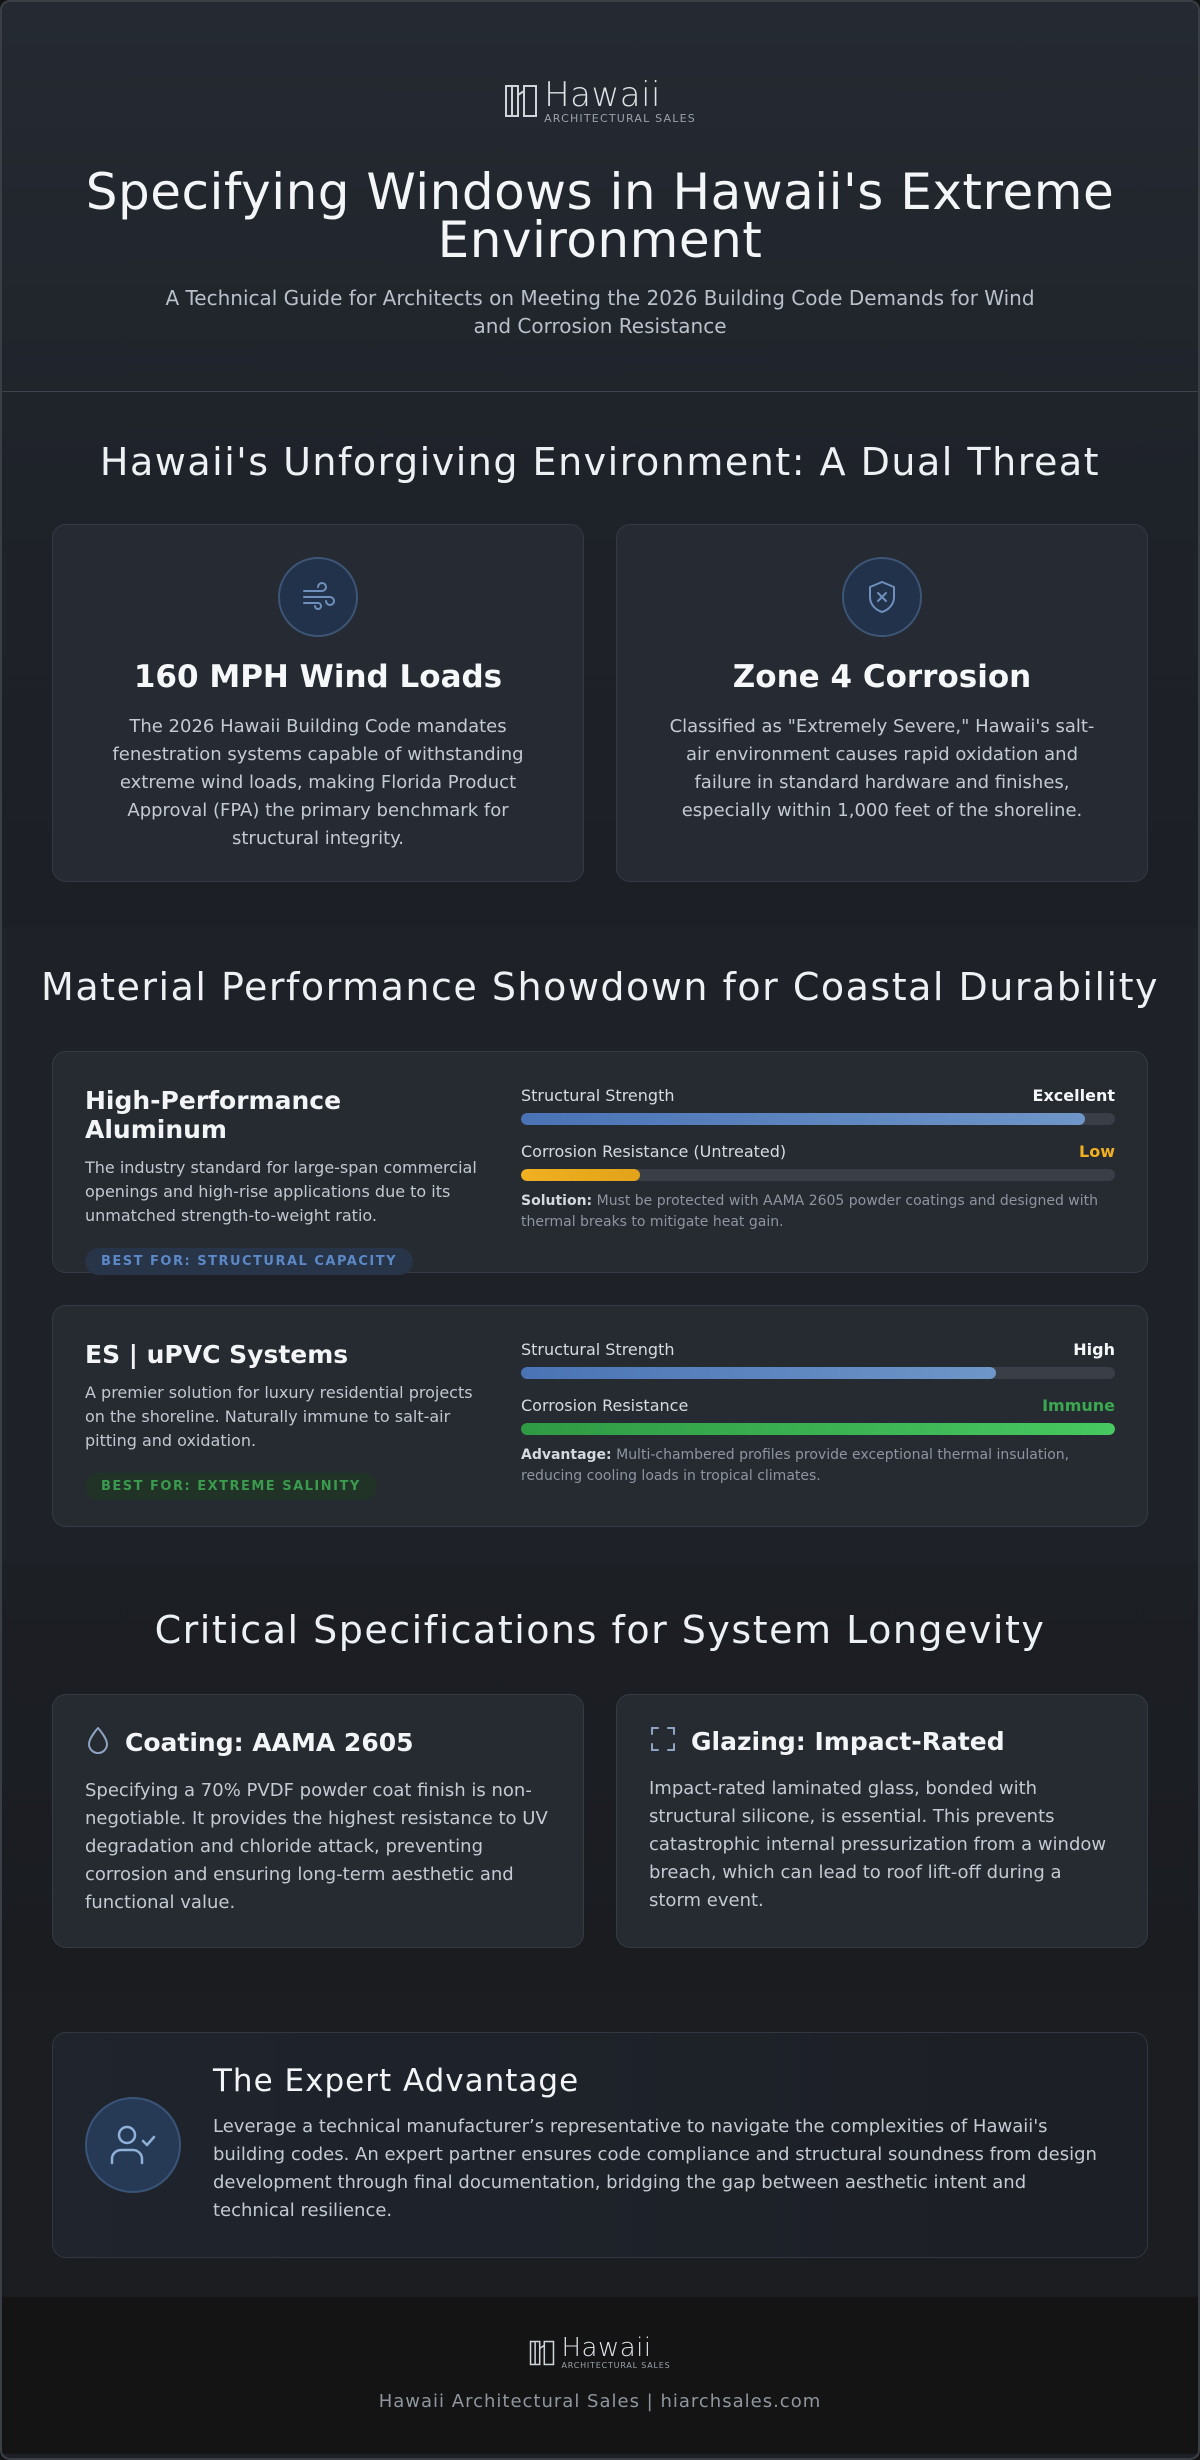 This screenshot has height=2460, width=1200. Describe the element at coordinates (1097, 1151) in the screenshot. I see `metric-value: Low` at that location.